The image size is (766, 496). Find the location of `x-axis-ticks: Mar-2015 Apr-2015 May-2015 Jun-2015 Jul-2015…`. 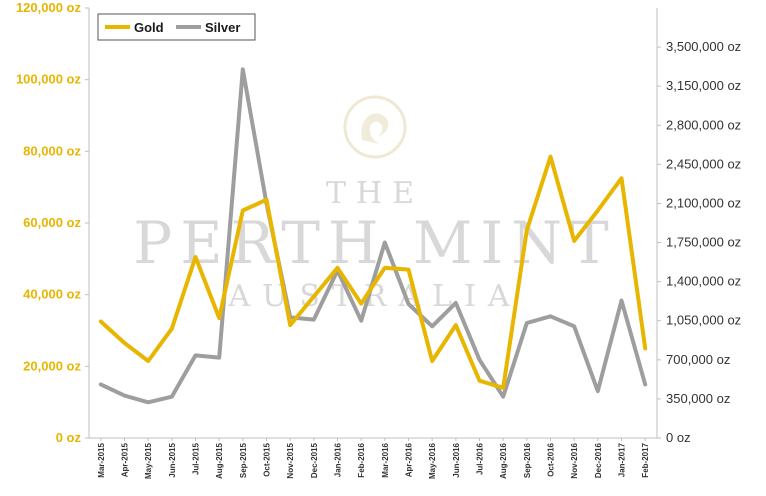

x-axis-ticks: Mar-2015 Apr-2015 May-2015 Jun-2015 Jul-2015… is located at coordinates (373, 458).